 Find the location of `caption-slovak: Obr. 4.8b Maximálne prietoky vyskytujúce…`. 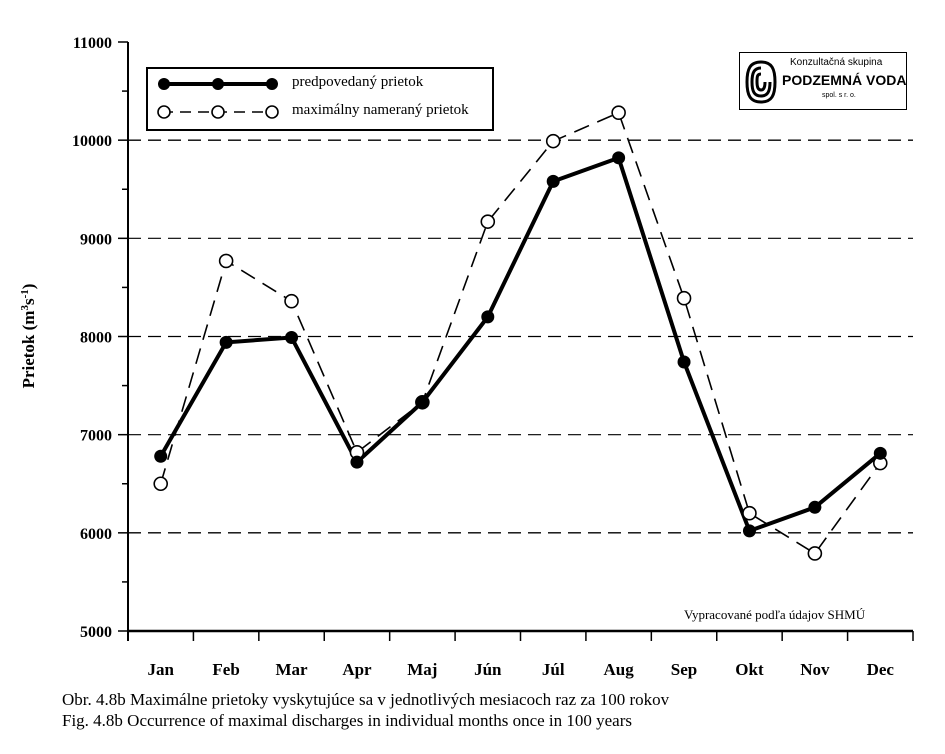

caption-slovak: Obr. 4.8b Maximálne prietoky vyskytujúce… is located at coordinates (366, 699).